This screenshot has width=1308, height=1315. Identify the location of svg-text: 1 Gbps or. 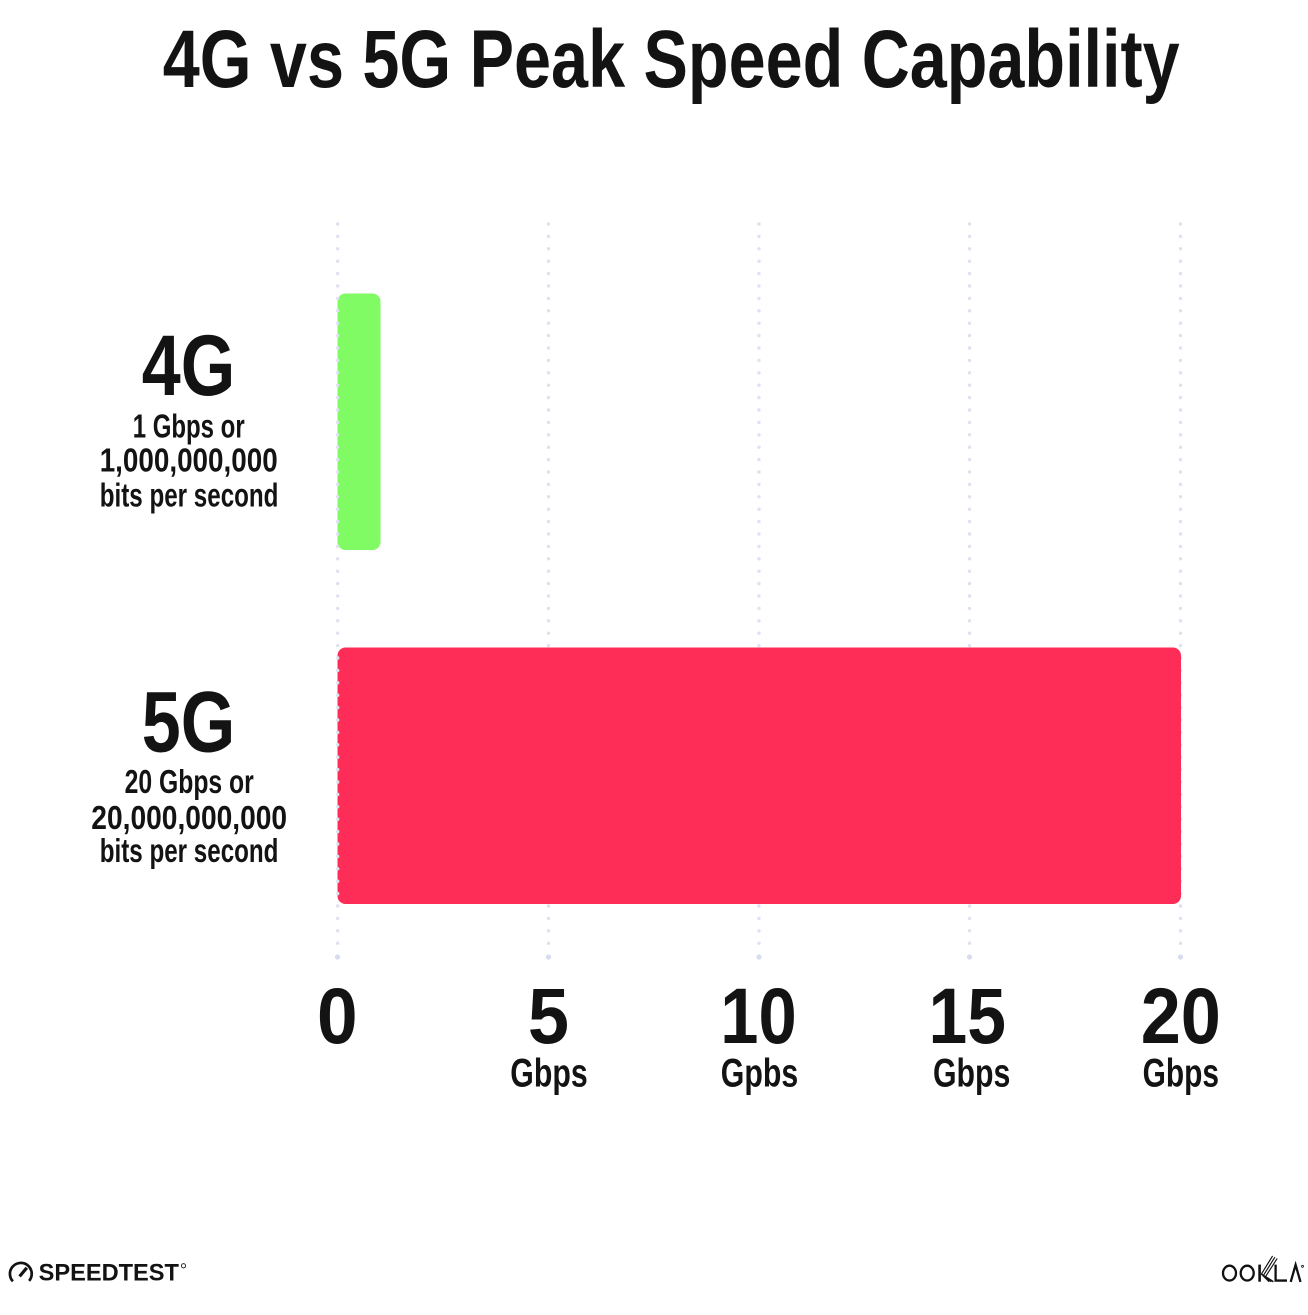
(189, 427).